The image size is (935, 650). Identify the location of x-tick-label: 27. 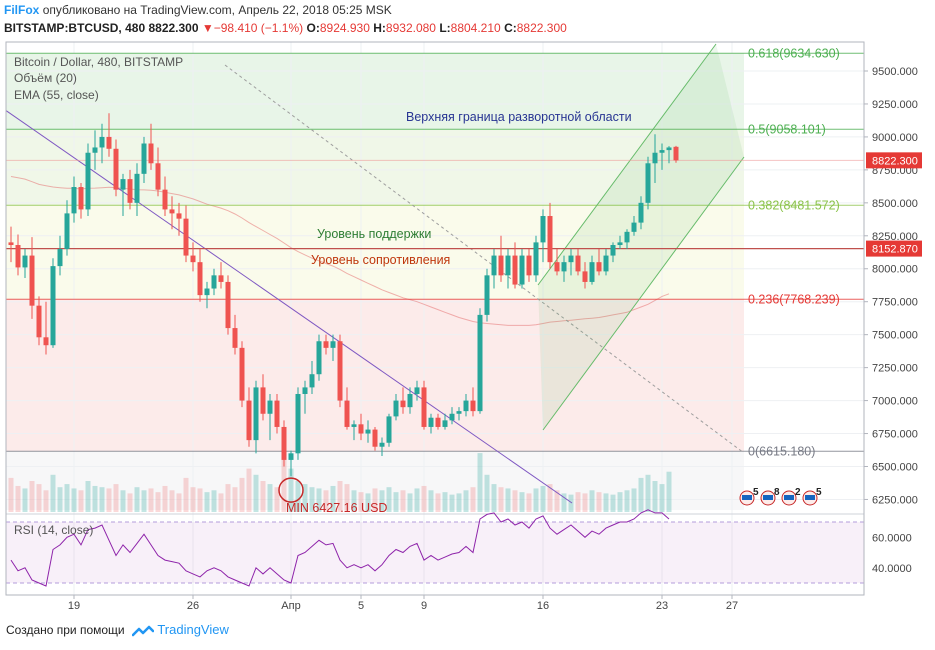
(732, 606).